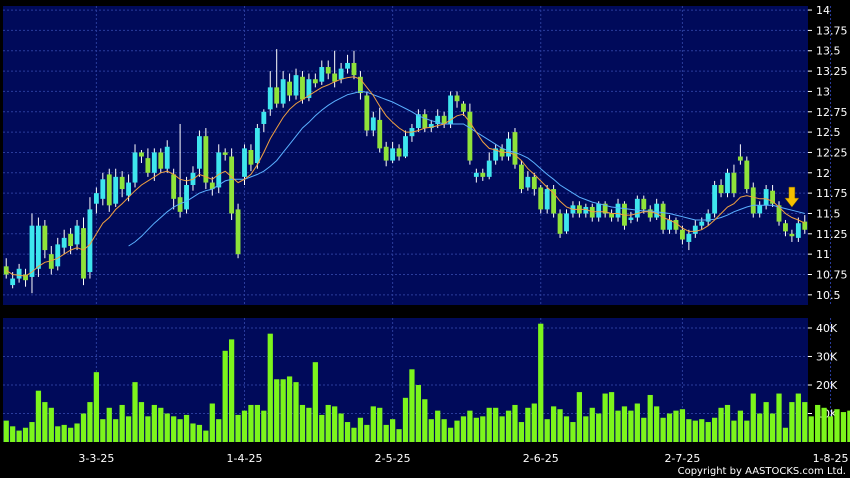  Describe the element at coordinates (541, 458) in the screenshot. I see `date-tick-label: 2-6-25` at that location.